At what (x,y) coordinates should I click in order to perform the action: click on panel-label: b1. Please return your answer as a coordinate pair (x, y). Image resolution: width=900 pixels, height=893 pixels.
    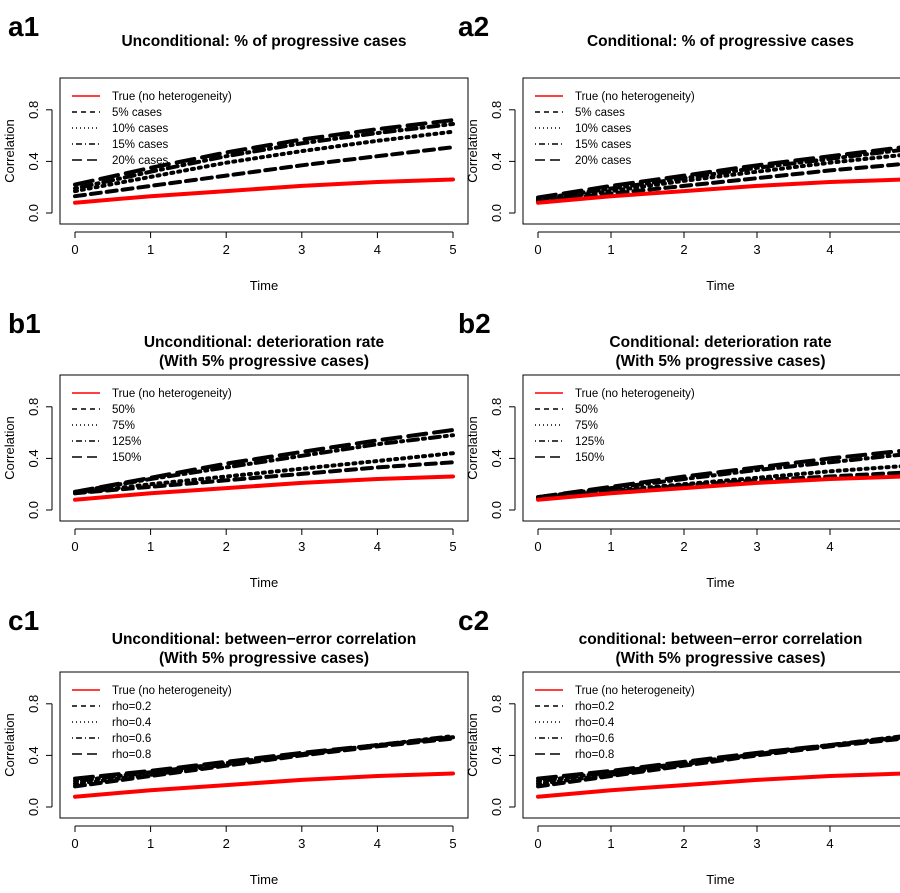
    Looking at the image, I should click on (24, 323).